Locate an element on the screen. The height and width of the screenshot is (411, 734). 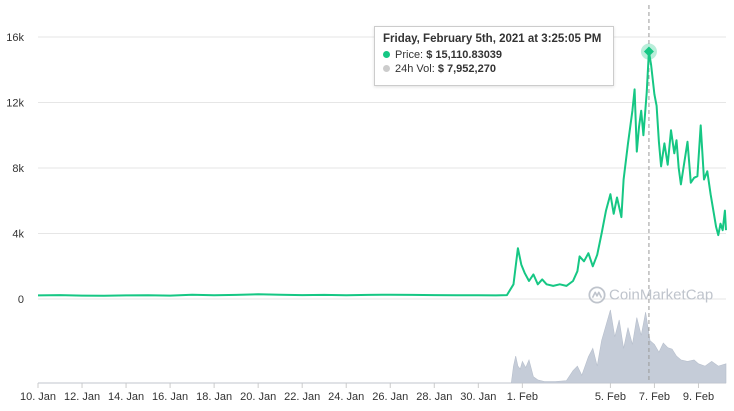
x-tick-label: 12. Jan is located at coordinates (82, 397).